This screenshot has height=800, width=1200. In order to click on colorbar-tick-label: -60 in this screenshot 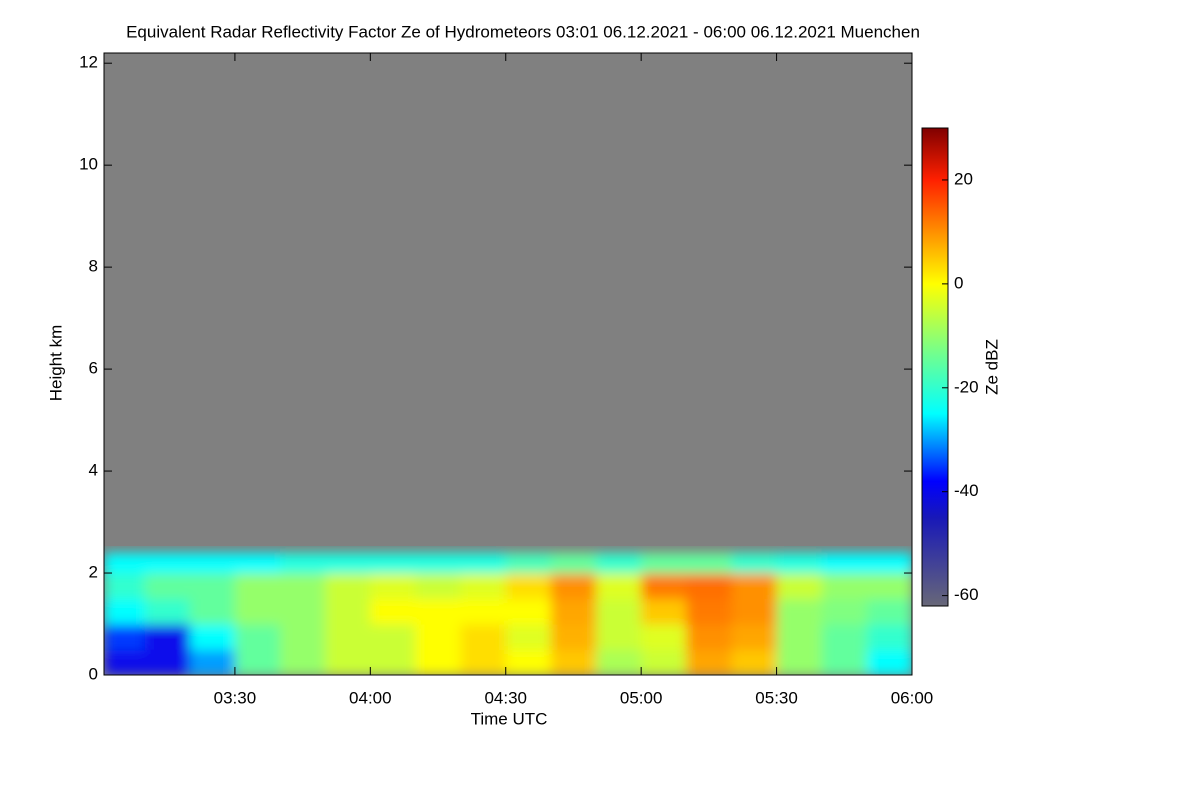, I will do `click(966, 594)`.